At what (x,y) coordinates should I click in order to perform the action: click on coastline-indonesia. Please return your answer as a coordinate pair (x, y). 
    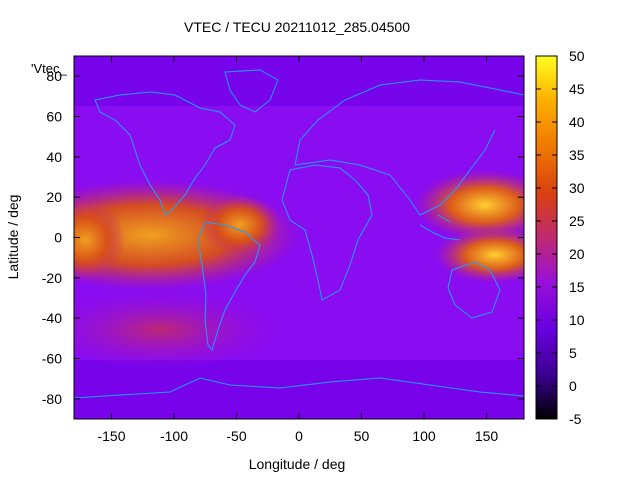
    Looking at the image, I should click on (440, 227).